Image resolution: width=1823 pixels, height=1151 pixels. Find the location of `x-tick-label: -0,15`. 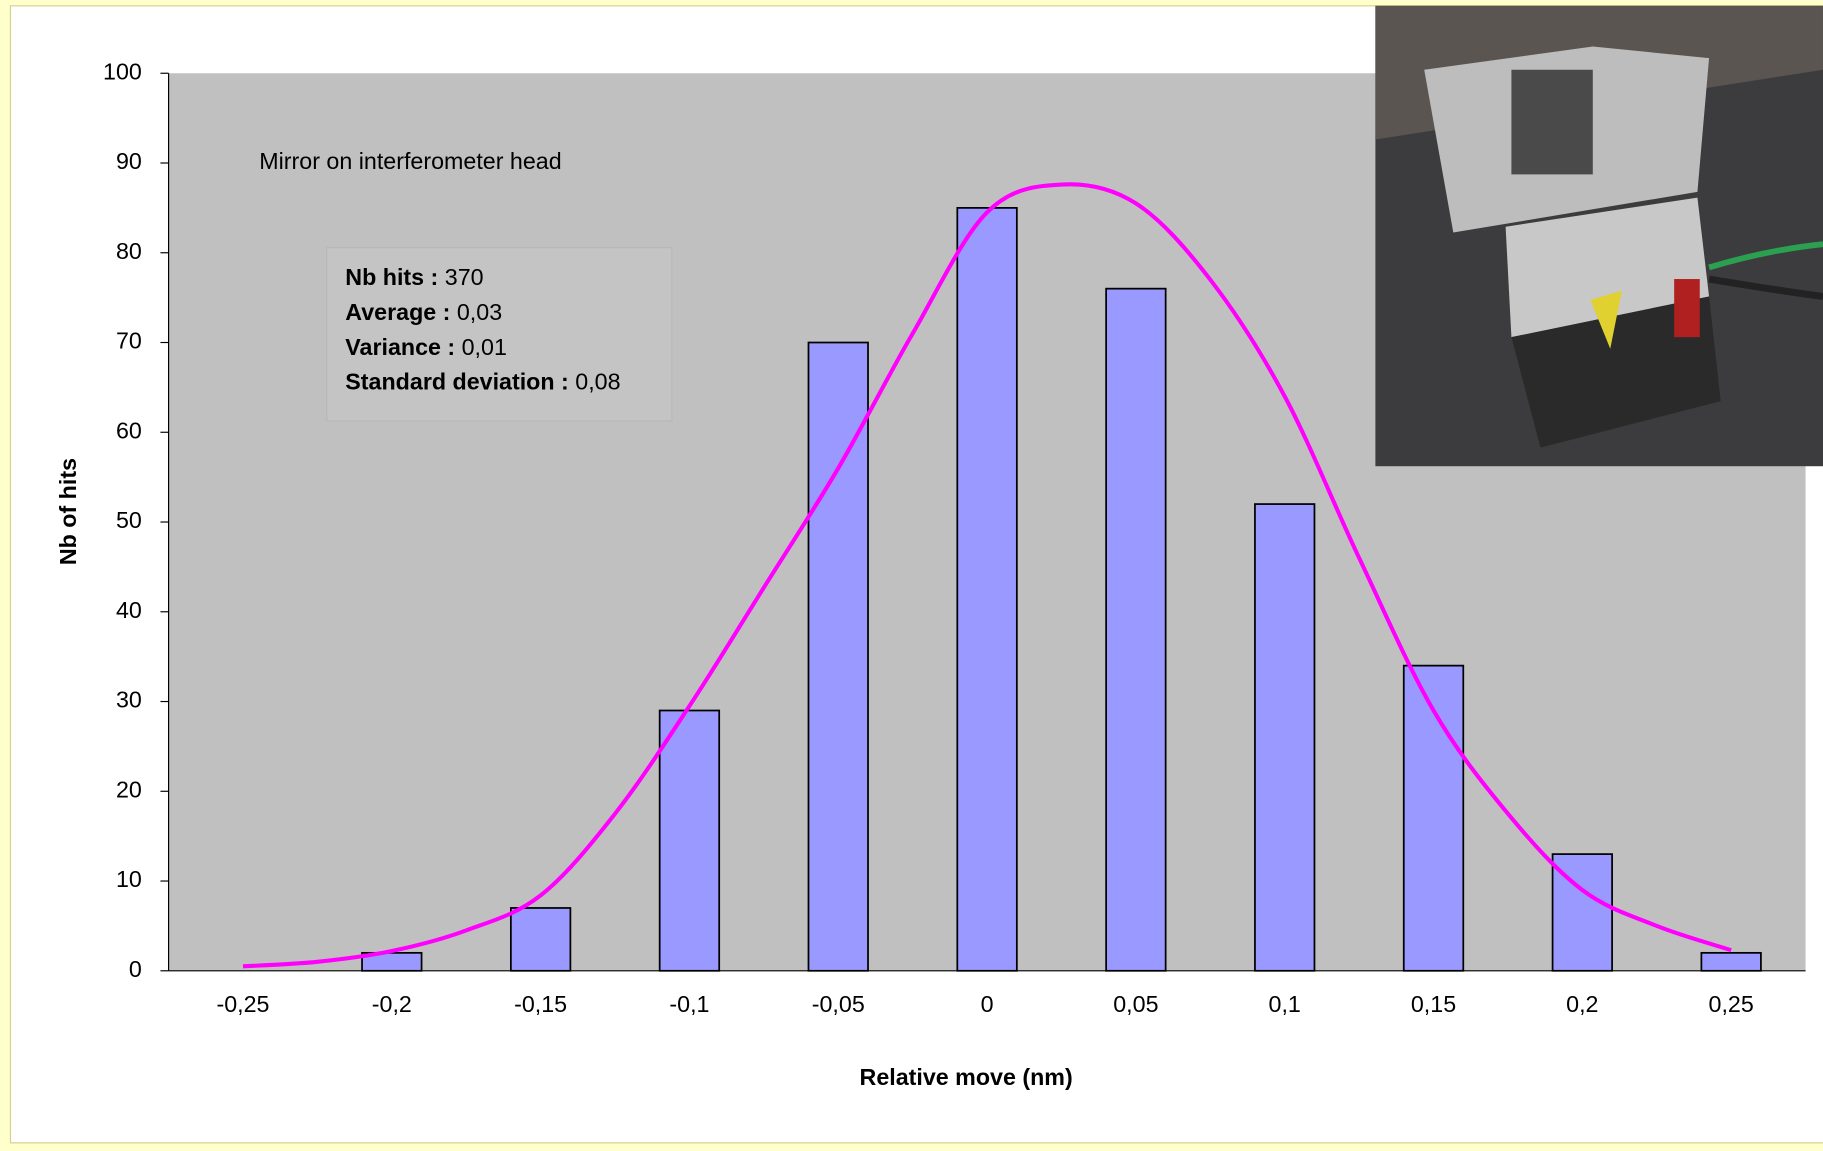

x-tick-label: -0,15 is located at coordinates (540, 1004).